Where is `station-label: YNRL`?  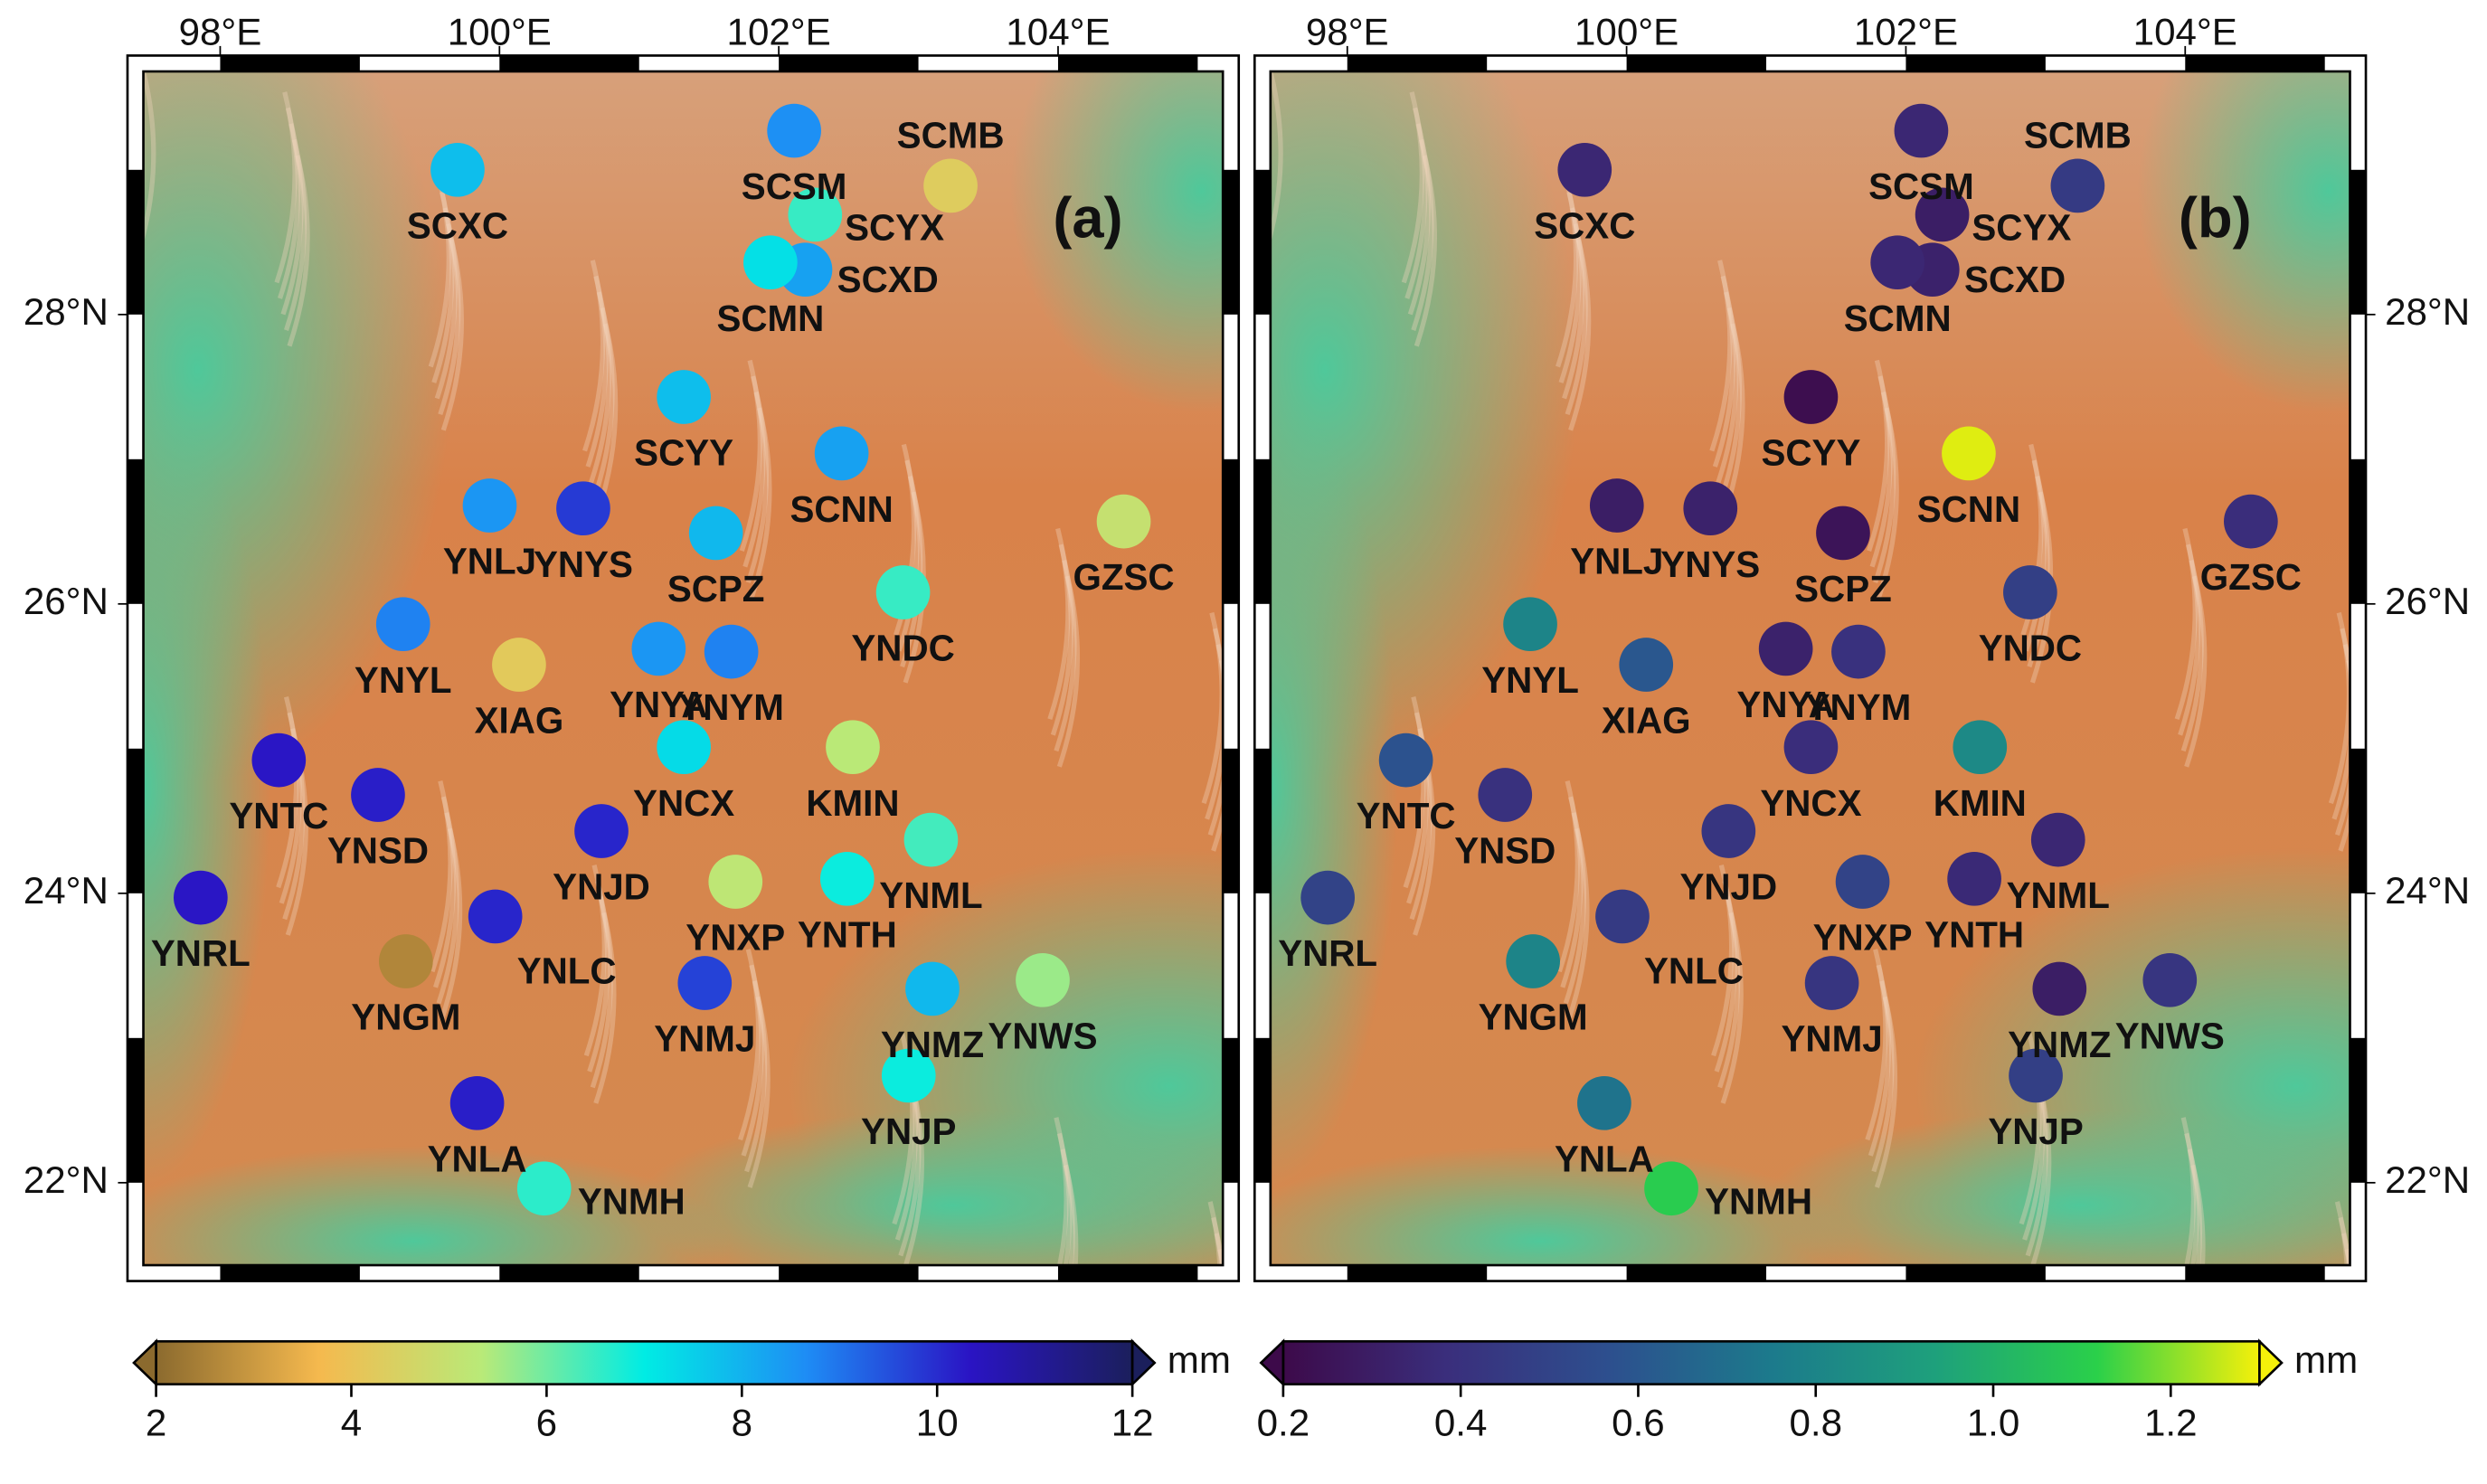
station-label: YNRL is located at coordinates (1327, 953).